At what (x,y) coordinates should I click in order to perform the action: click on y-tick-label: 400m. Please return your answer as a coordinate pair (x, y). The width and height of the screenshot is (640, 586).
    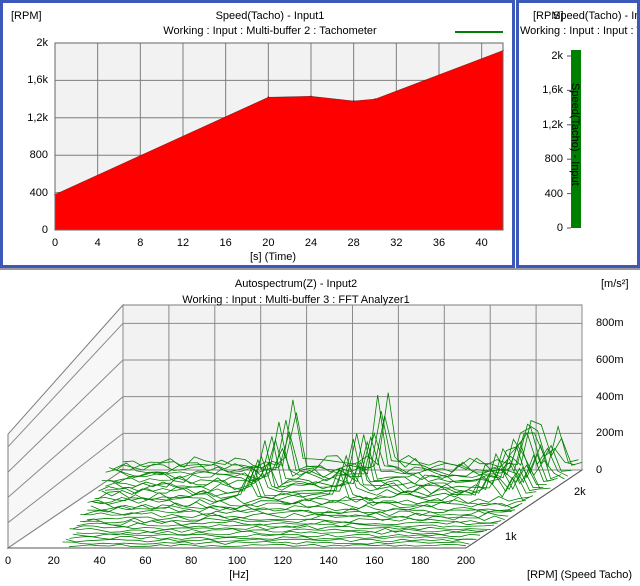
    Looking at the image, I should click on (610, 396).